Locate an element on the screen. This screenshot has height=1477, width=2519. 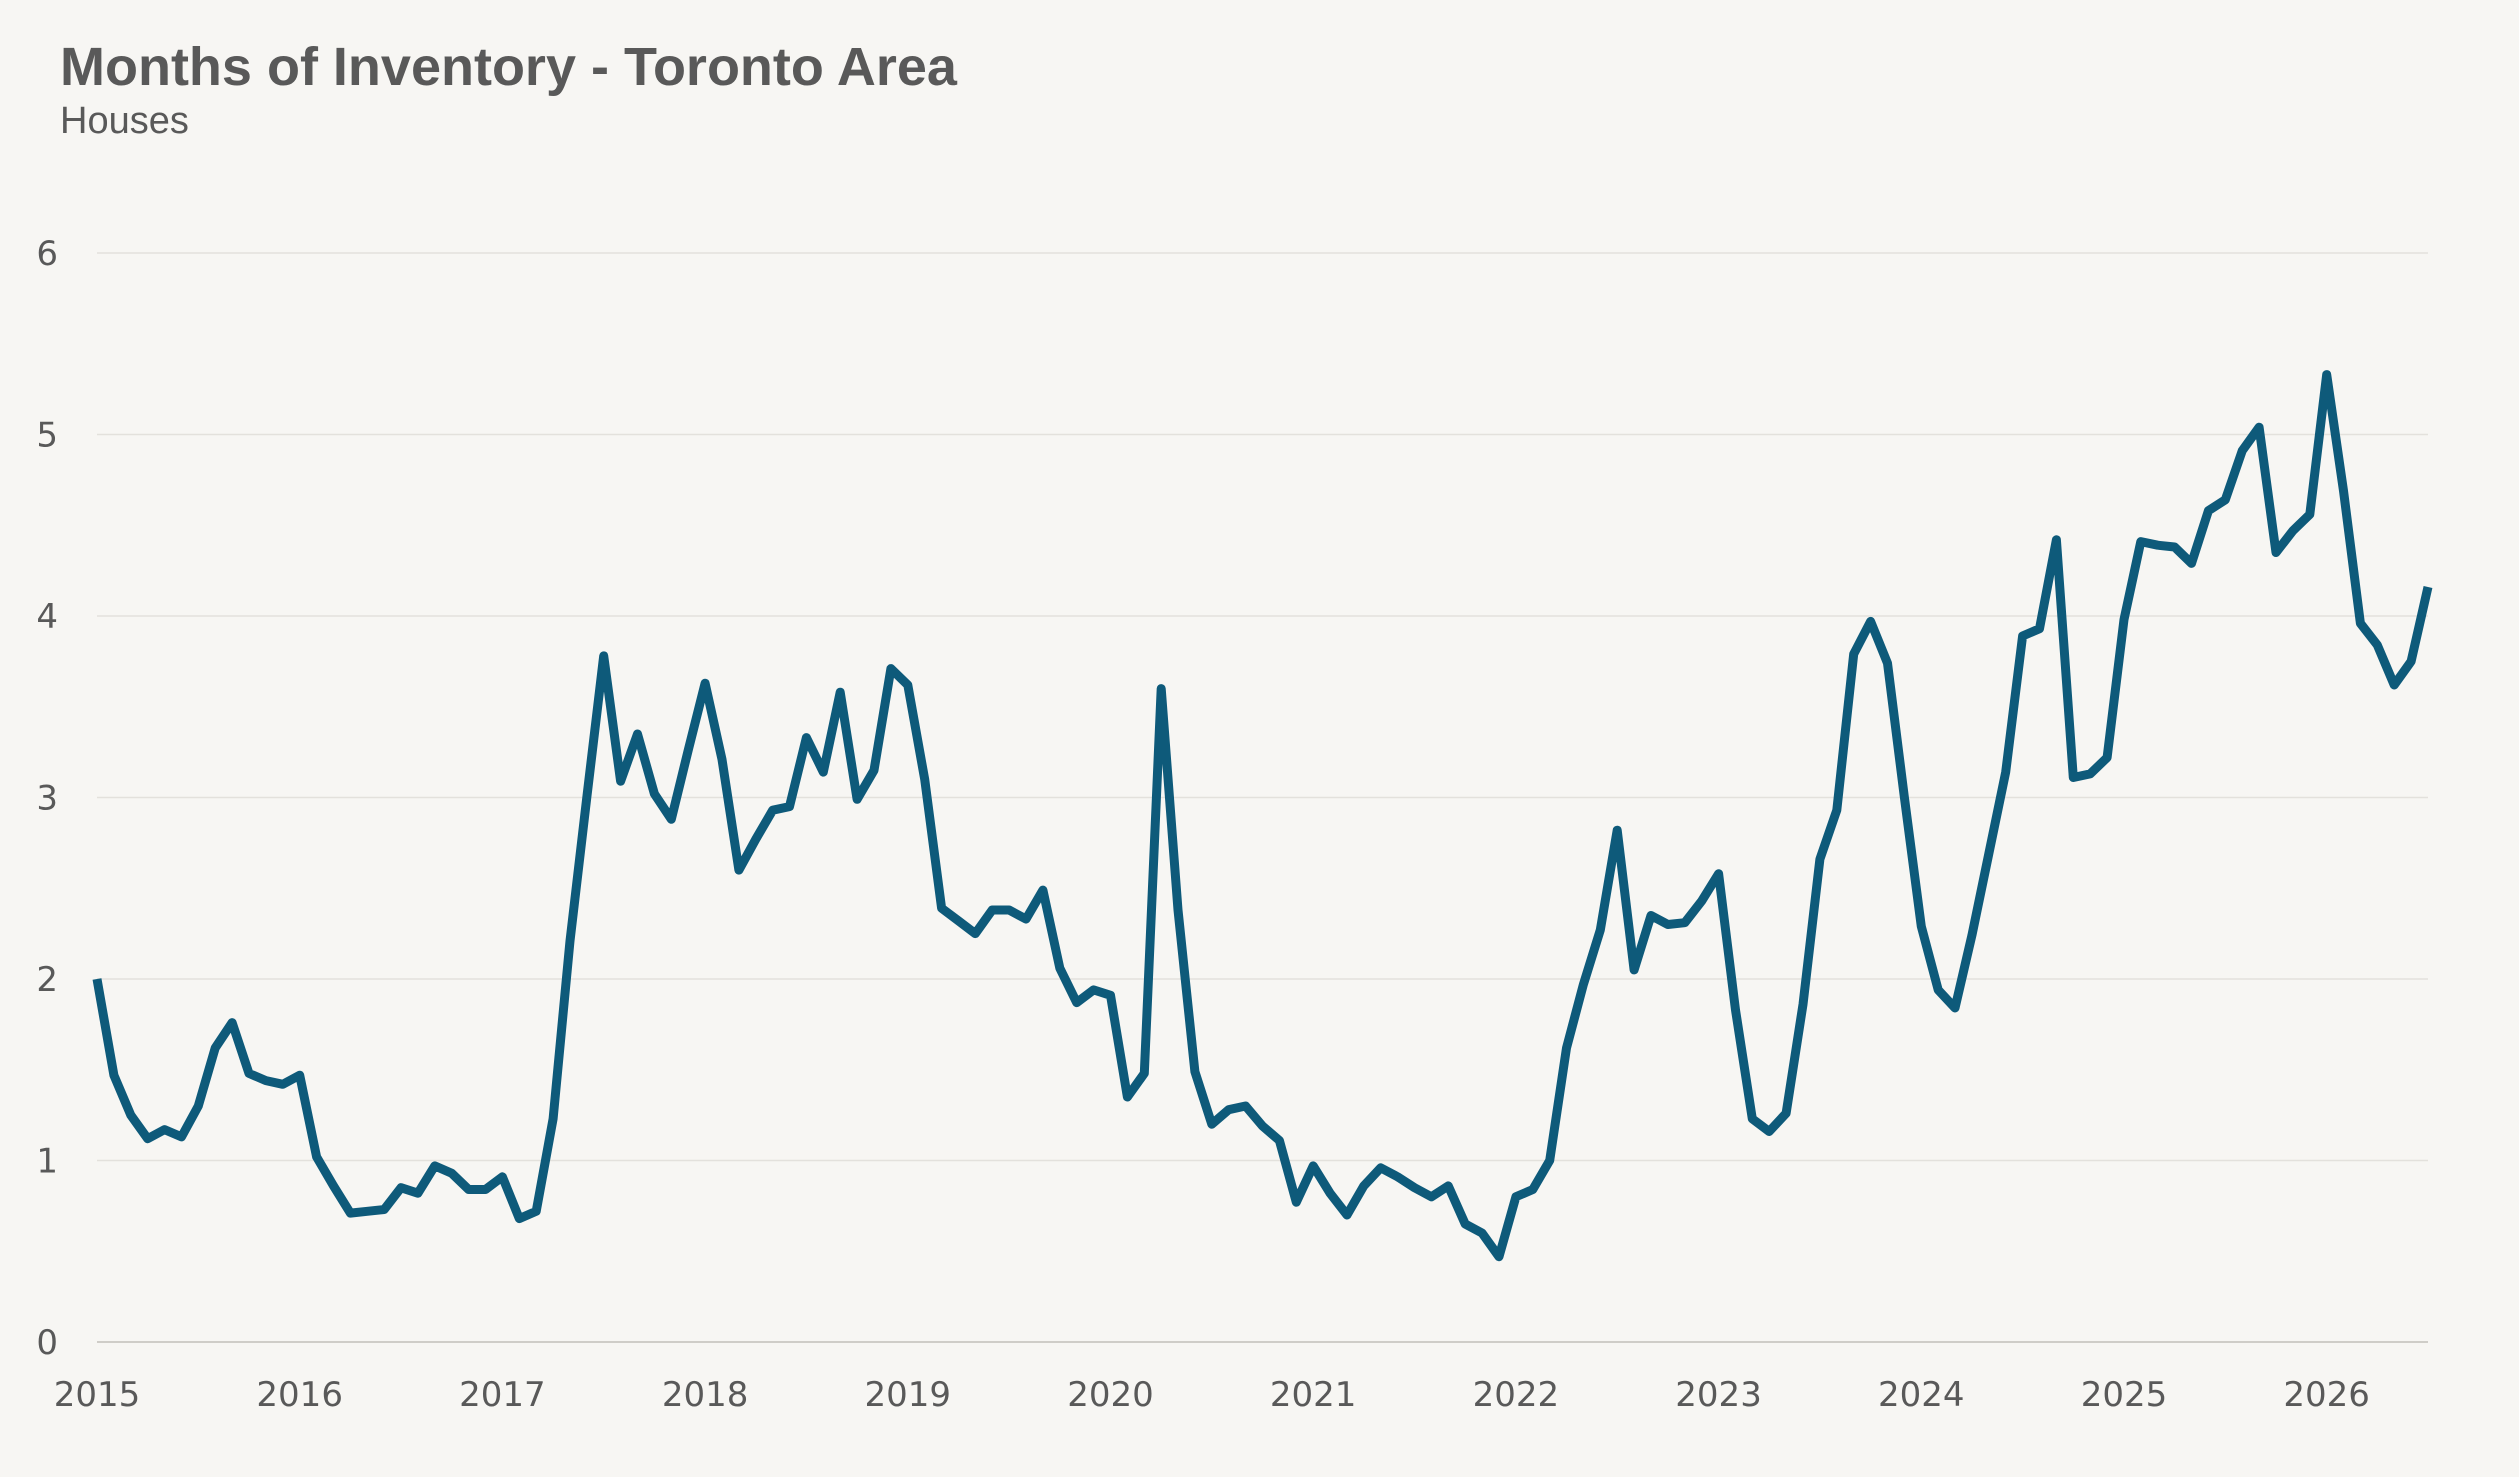
y-axis-tick-labels: 0 1 2 3 4 5 6 is located at coordinates (47, 798).